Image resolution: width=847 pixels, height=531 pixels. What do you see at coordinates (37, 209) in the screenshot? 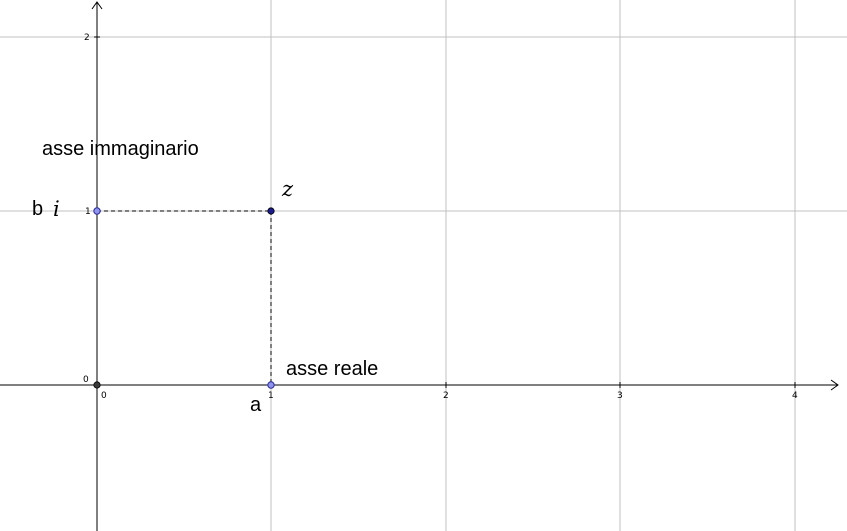
I see `b-label: b` at bounding box center [37, 209].